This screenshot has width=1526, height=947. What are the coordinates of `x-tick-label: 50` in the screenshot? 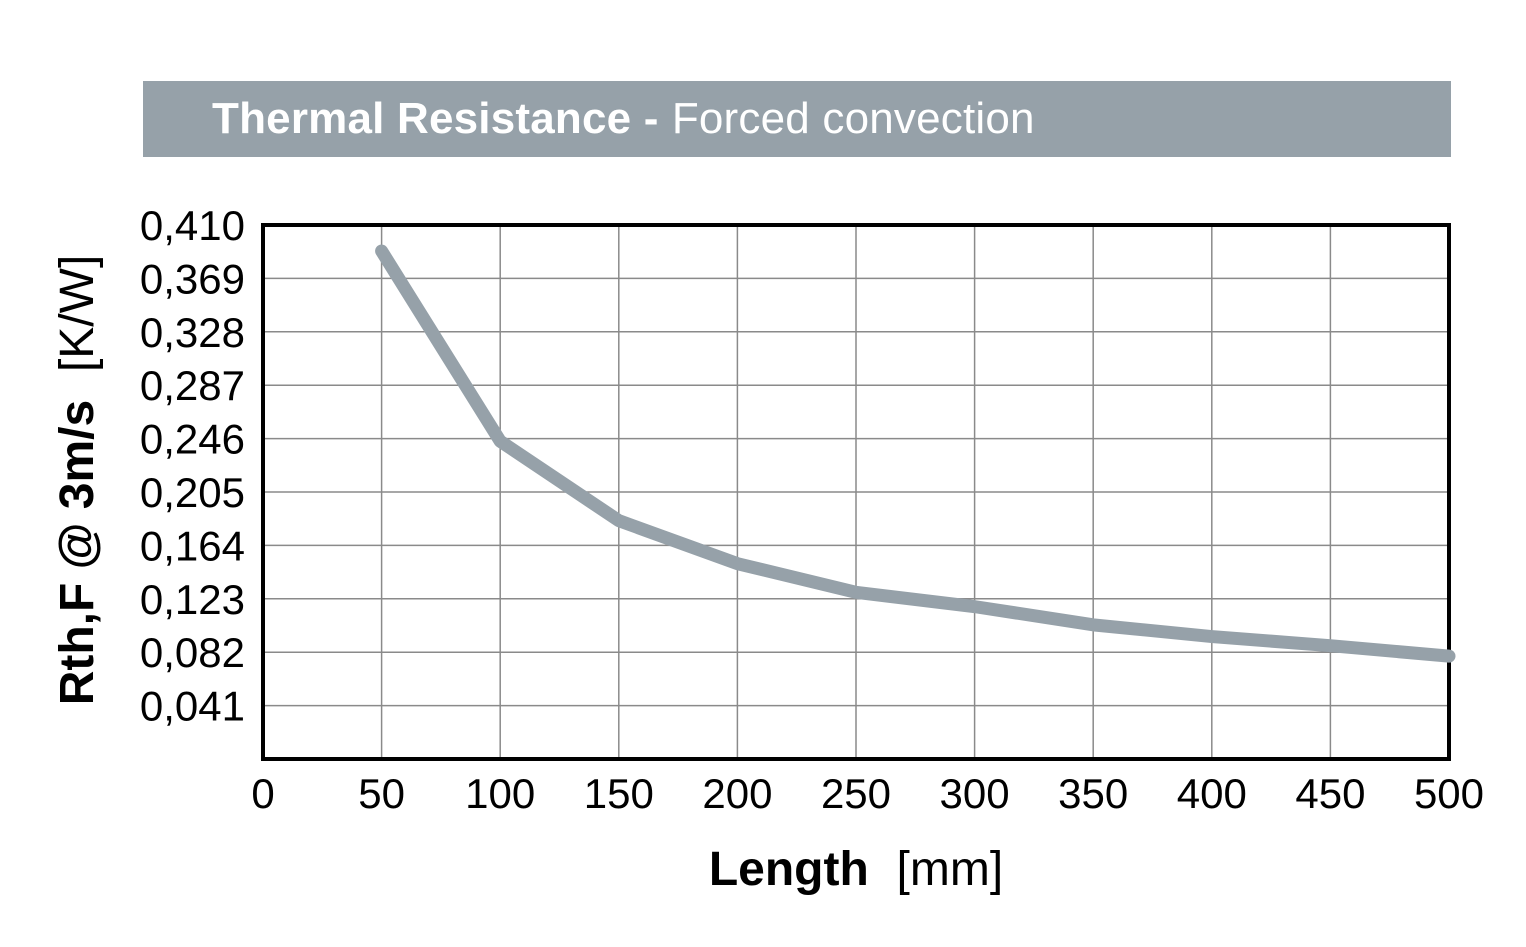 It's located at (381, 793).